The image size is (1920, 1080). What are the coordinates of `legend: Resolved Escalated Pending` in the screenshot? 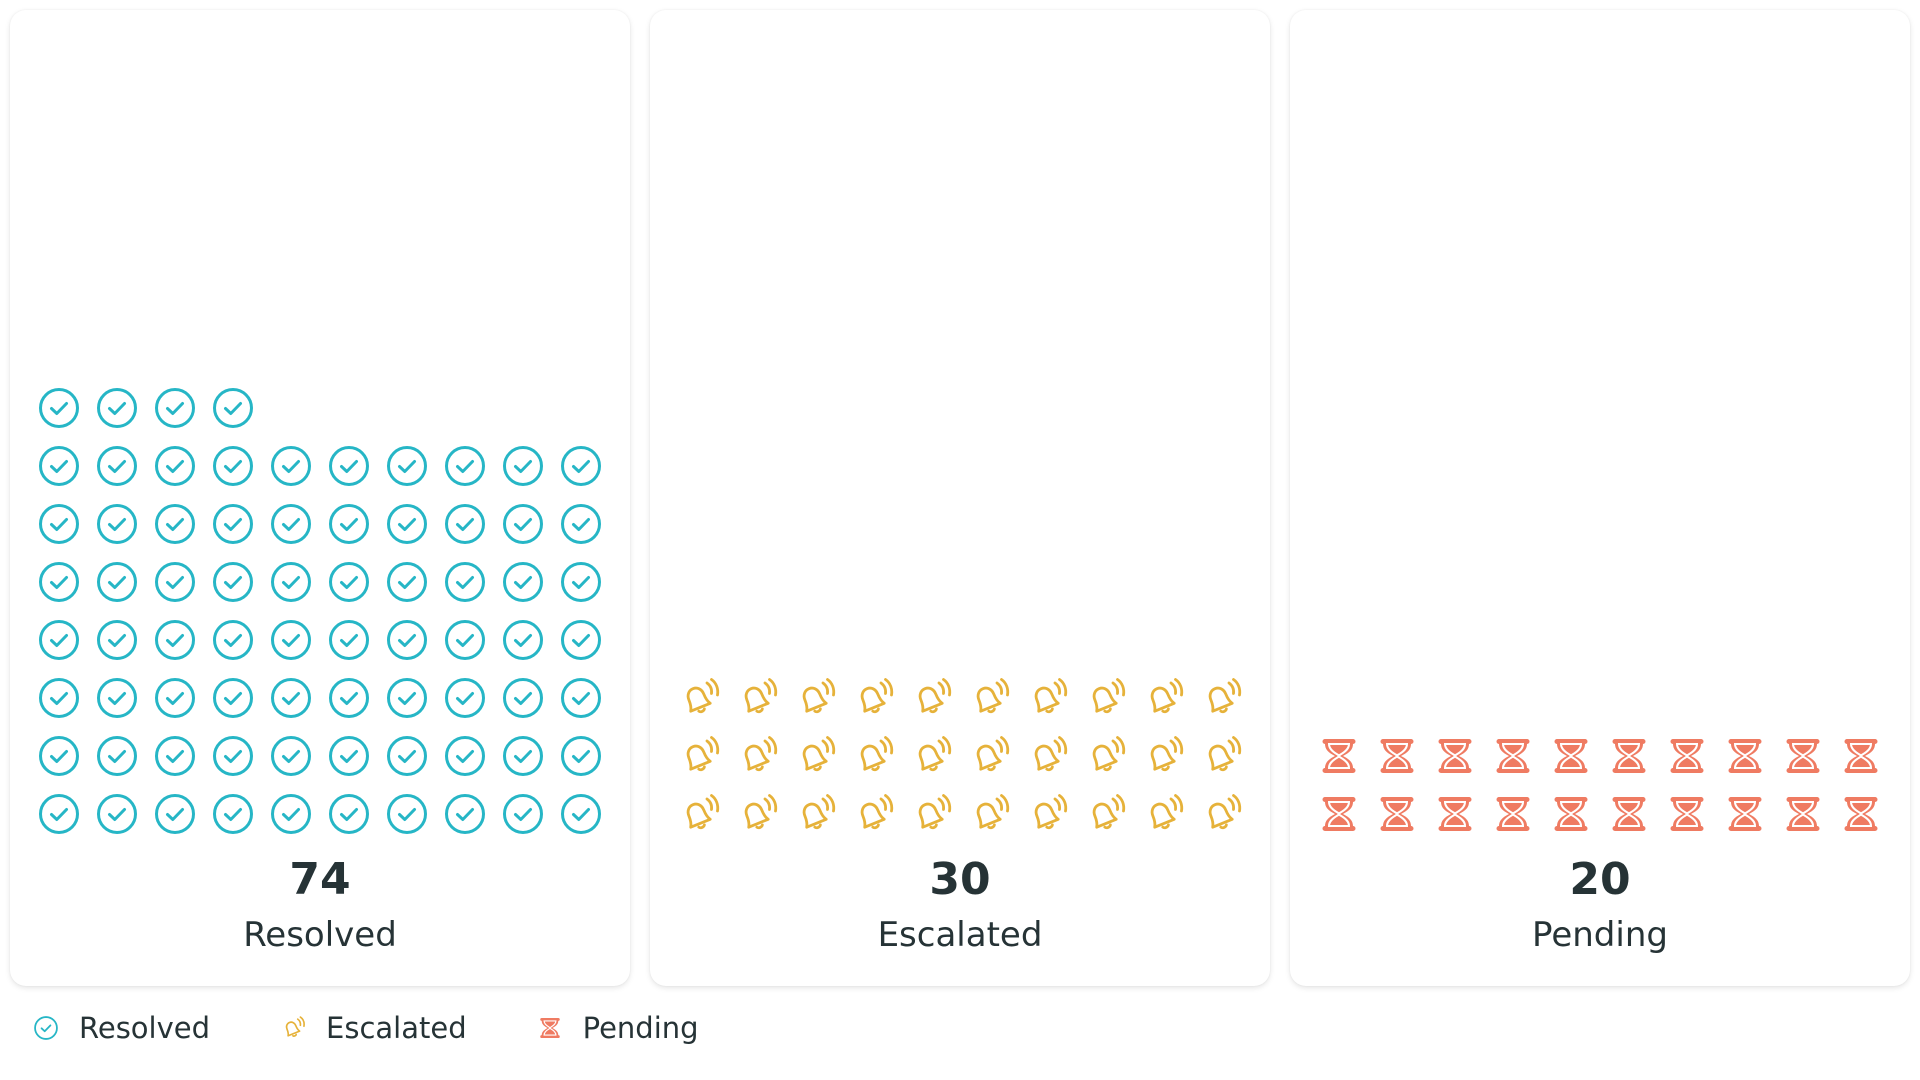 It's located at (401, 1028).